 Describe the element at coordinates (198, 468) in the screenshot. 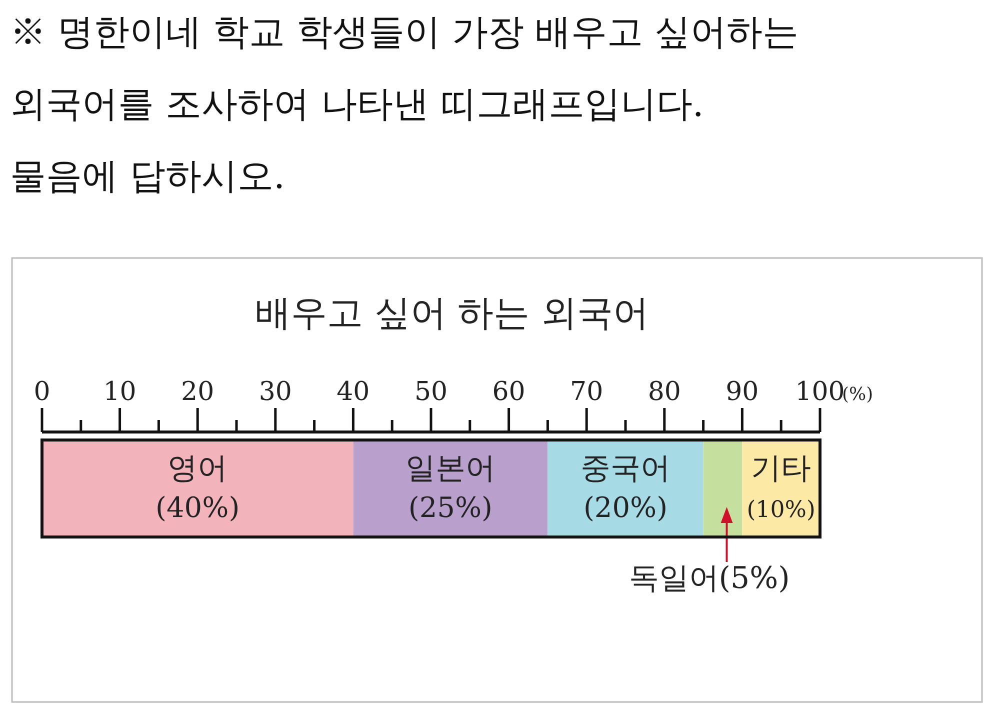

I see `series-label: 영어` at that location.